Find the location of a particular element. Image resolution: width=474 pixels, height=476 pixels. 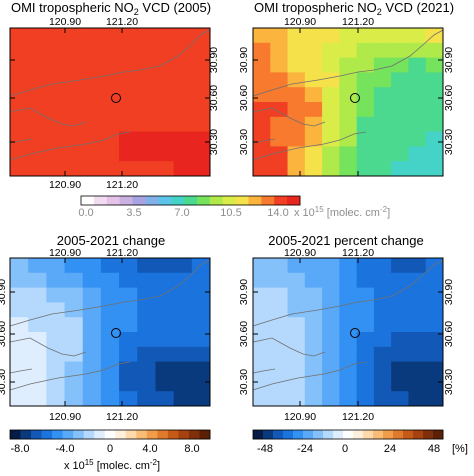

lat-tick-right-1-p0: 30.90 is located at coordinates (214, 60).